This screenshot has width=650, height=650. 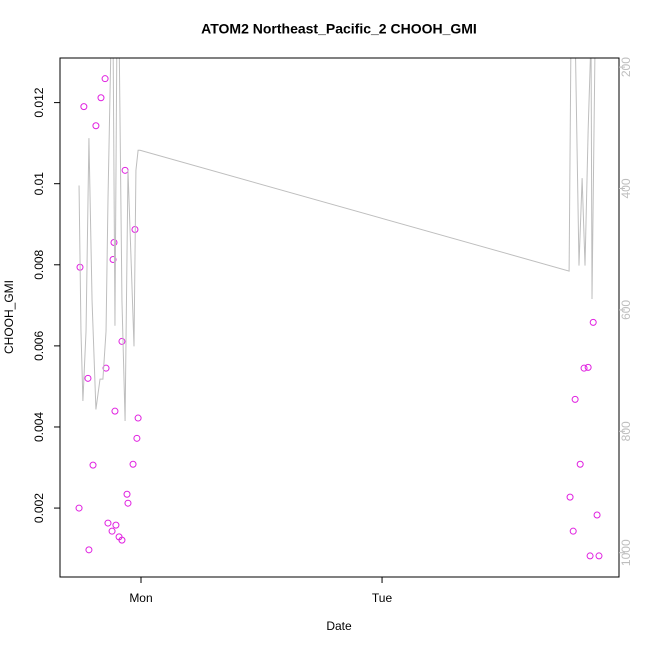 What do you see at coordinates (39, 184) in the screenshot?
I see `y-tick-label: 0.01` at bounding box center [39, 184].